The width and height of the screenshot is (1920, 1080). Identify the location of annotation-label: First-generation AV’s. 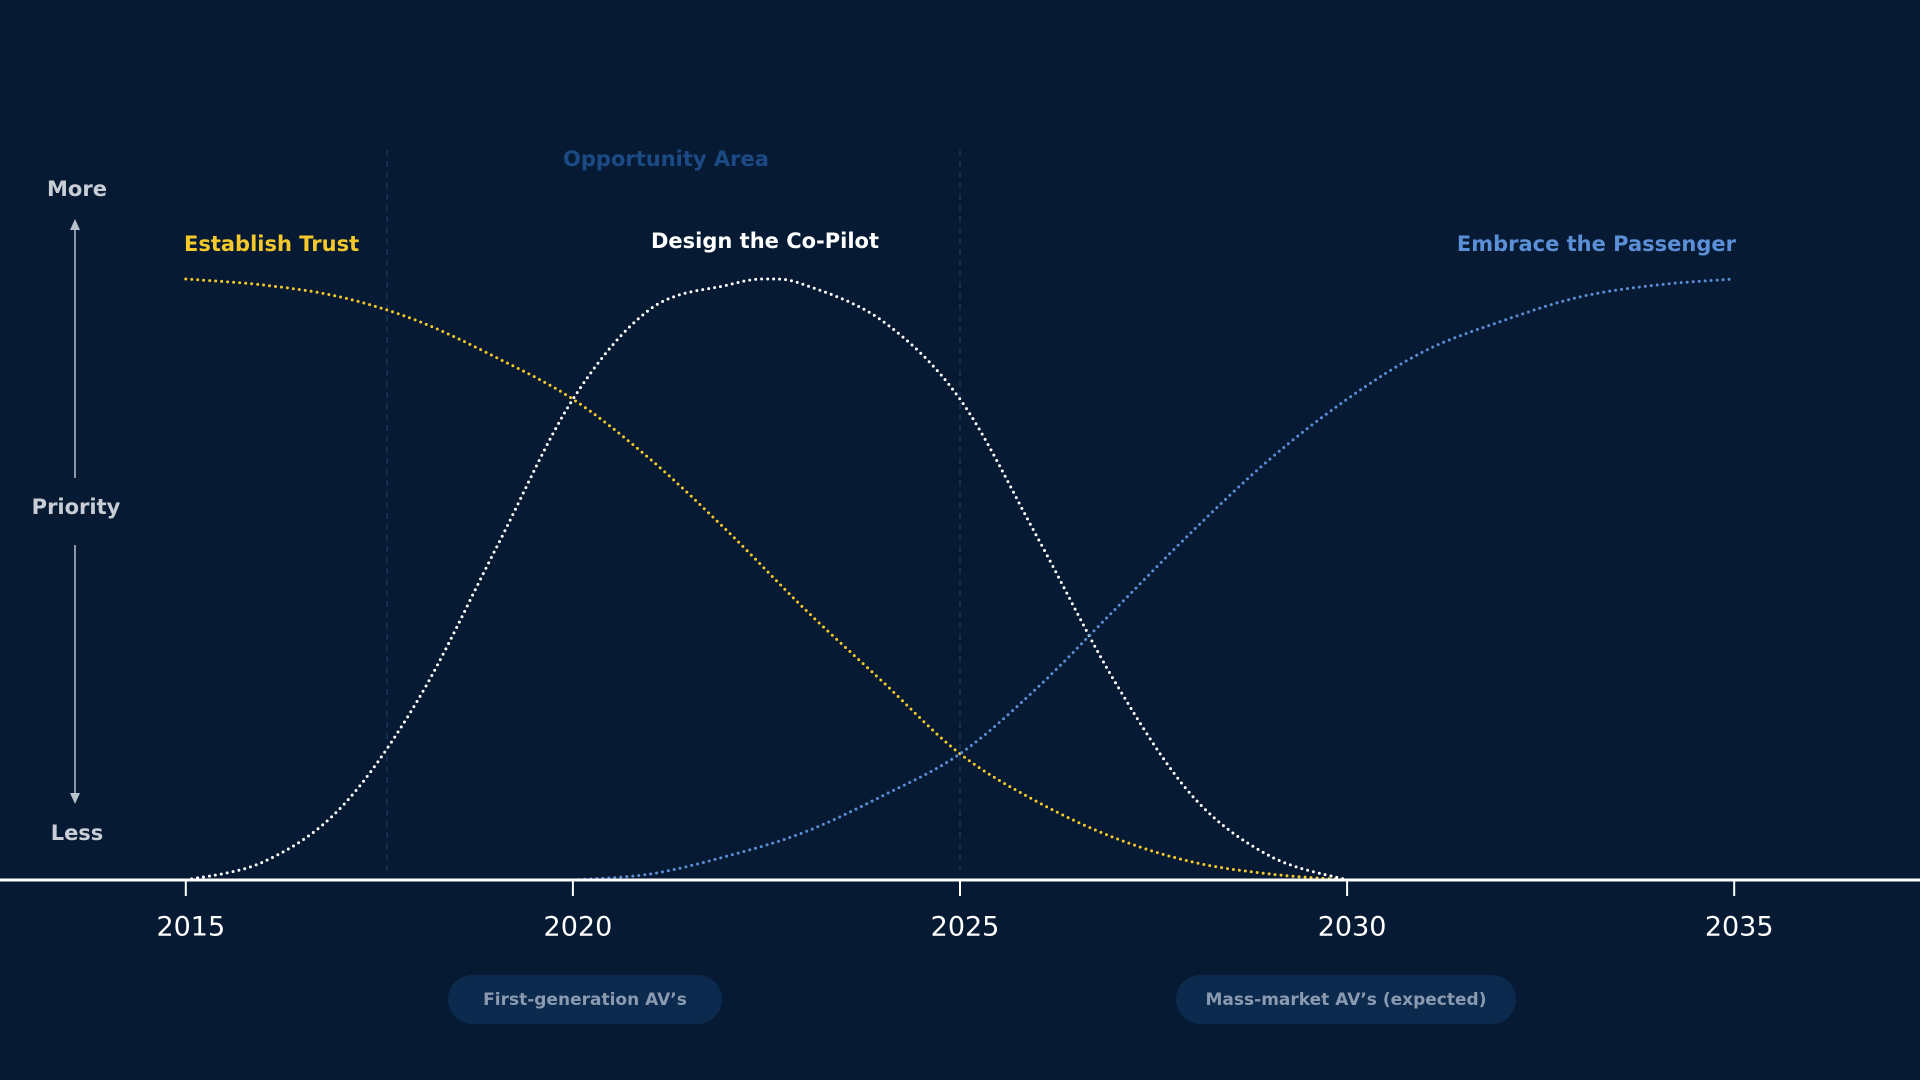
(585, 1000).